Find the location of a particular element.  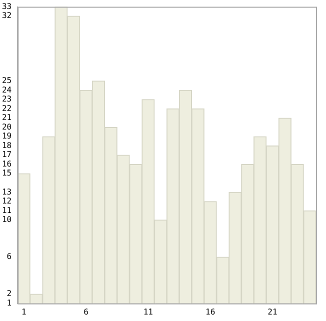

y-tick-label: 10 is located at coordinates (7, 219).